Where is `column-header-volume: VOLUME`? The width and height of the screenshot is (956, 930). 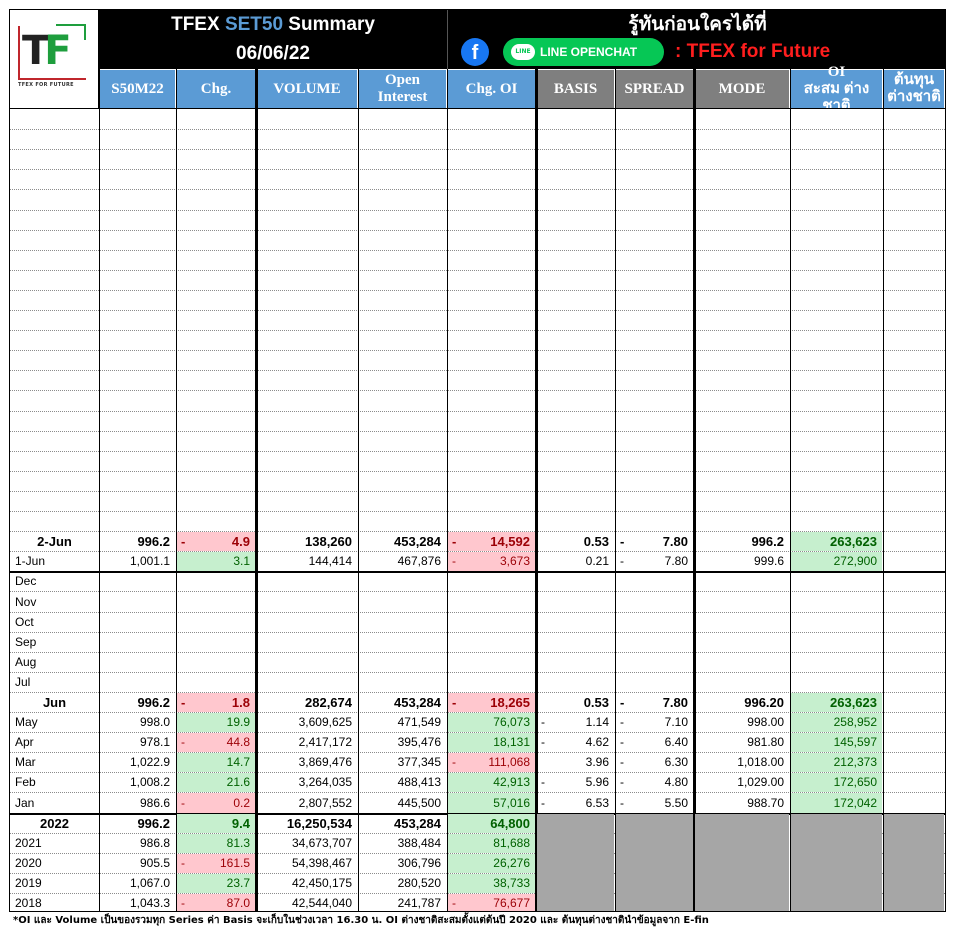 column-header-volume: VOLUME is located at coordinates (307, 89).